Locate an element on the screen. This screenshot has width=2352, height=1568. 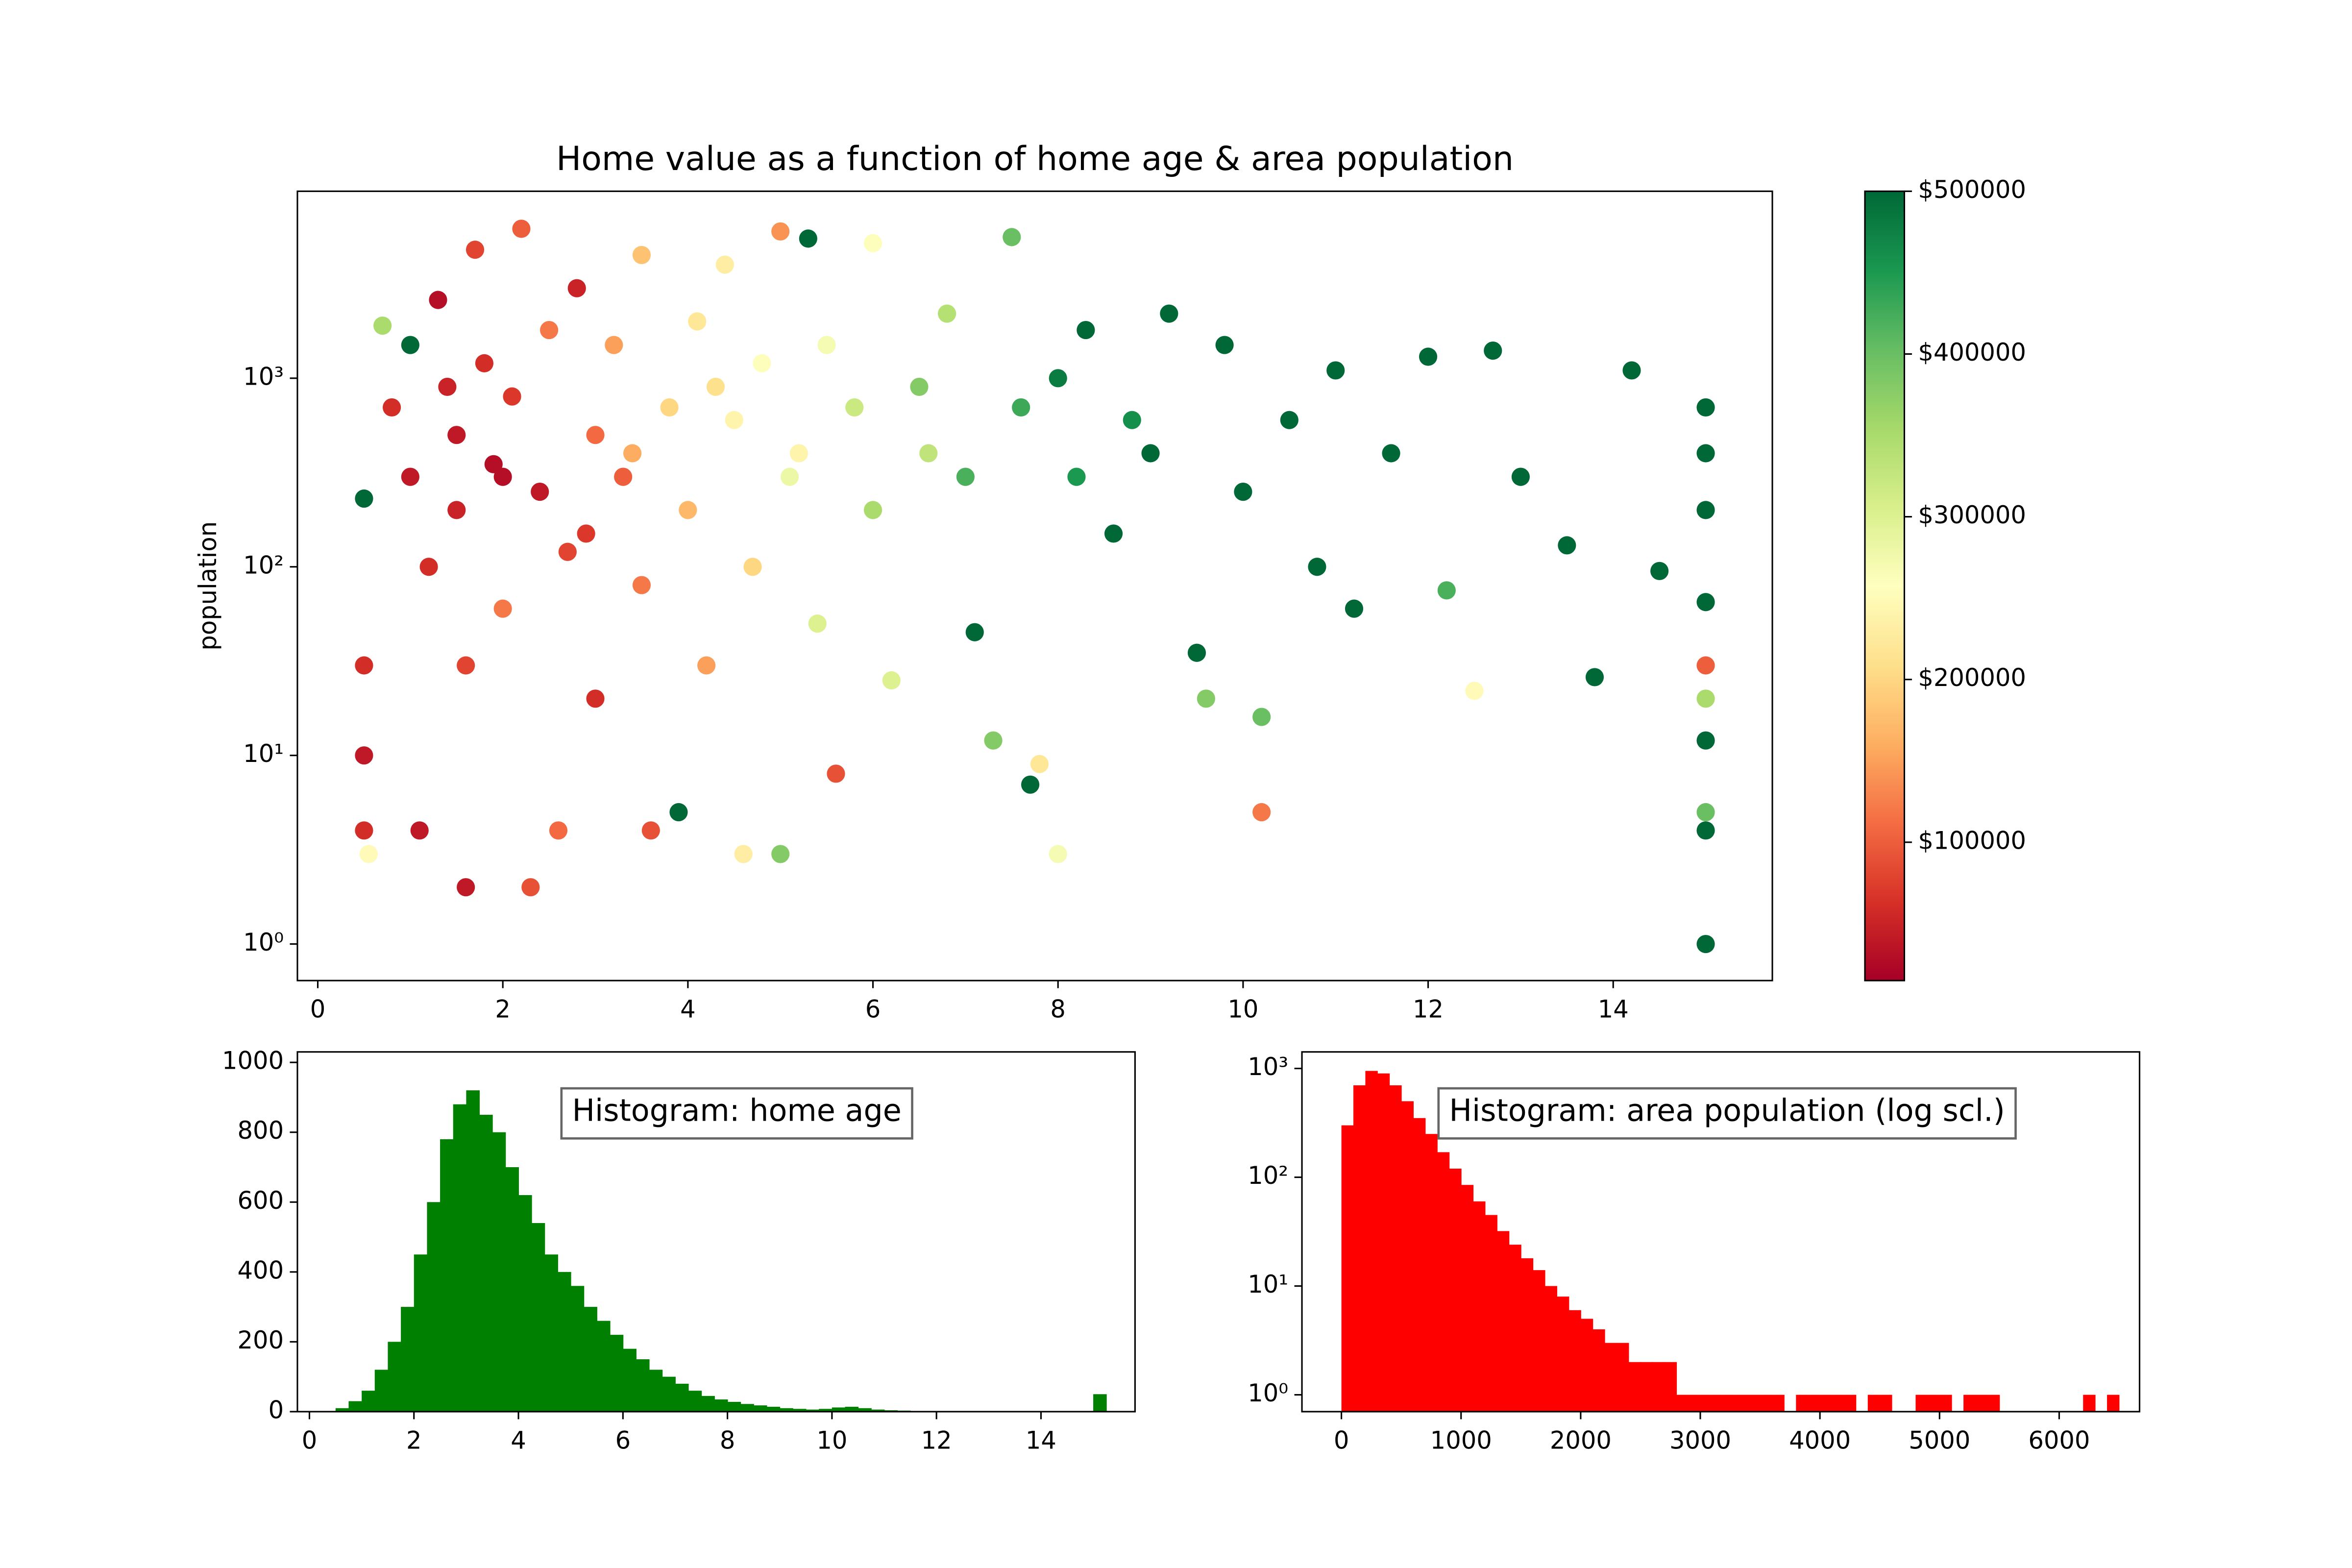
x-tick-label: 8 is located at coordinates (727, 1440).